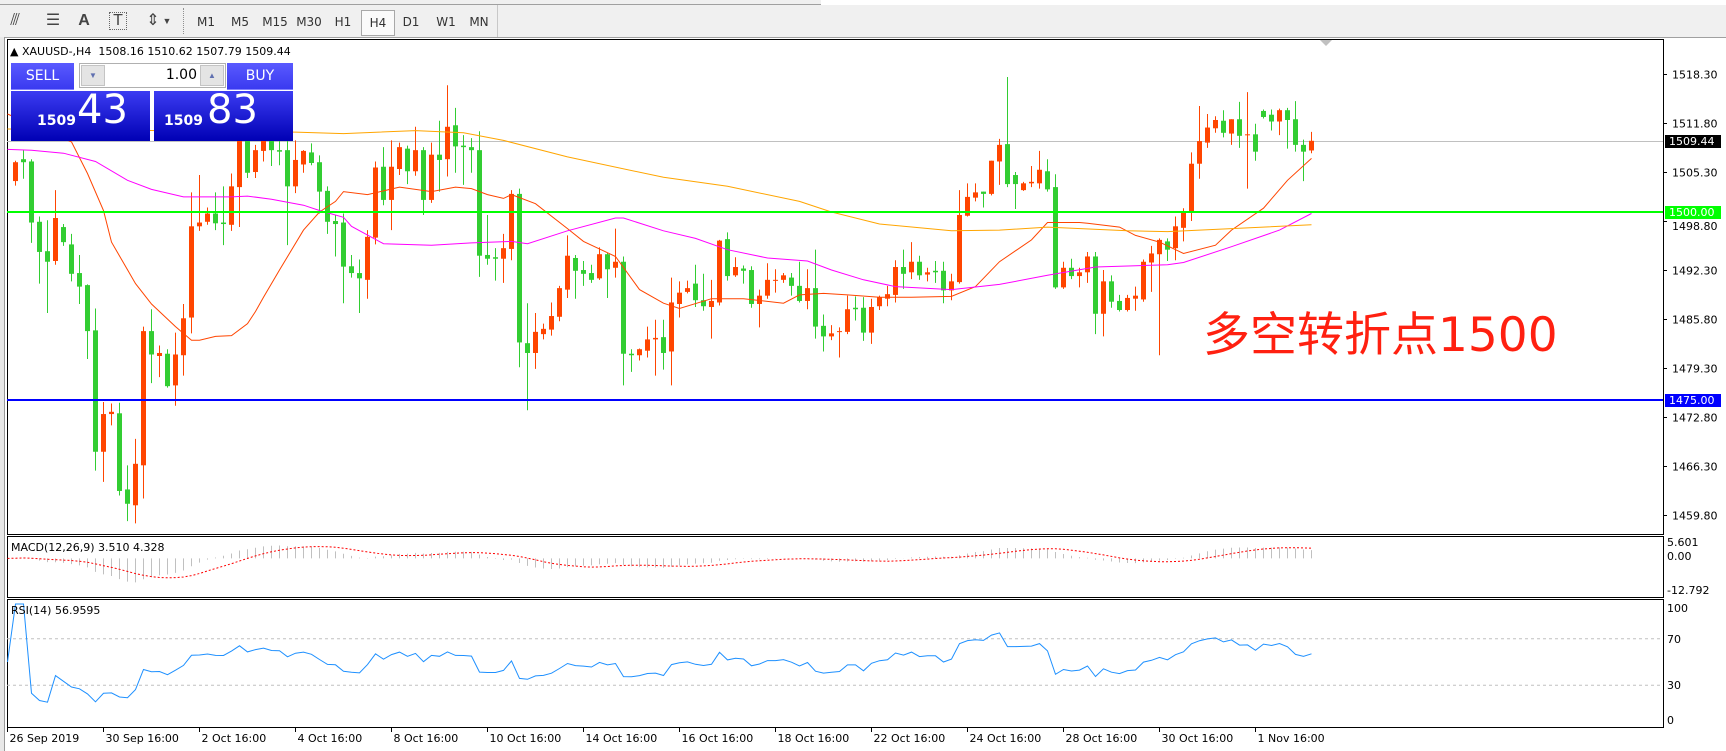 The image size is (1726, 751). I want to click on buy-price-box: 1509 83, so click(223, 114).